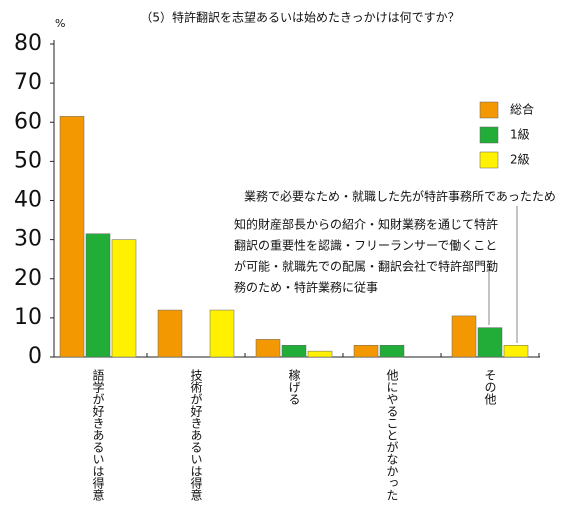  Describe the element at coordinates (196, 435) in the screenshot. I see `x-tick-label: 技術が好きあるいは得意` at that location.